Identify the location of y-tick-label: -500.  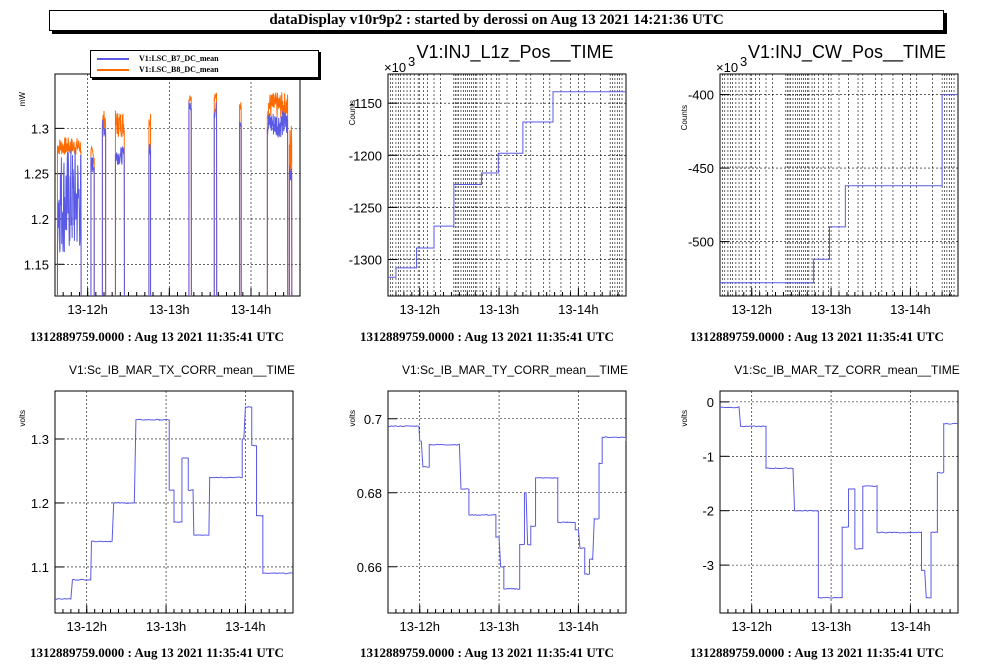
(701, 242).